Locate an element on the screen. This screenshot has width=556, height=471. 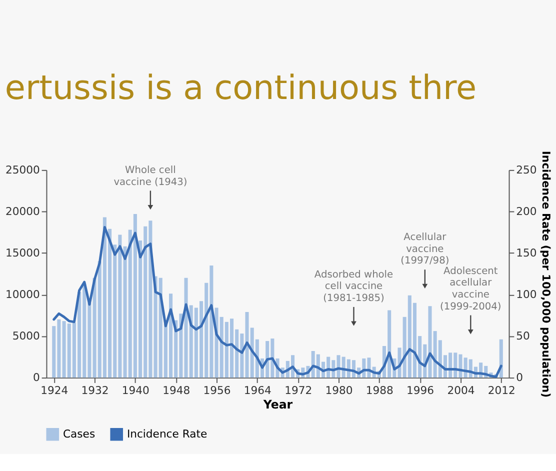
x-tick-label: 1980 is located at coordinates (339, 390).